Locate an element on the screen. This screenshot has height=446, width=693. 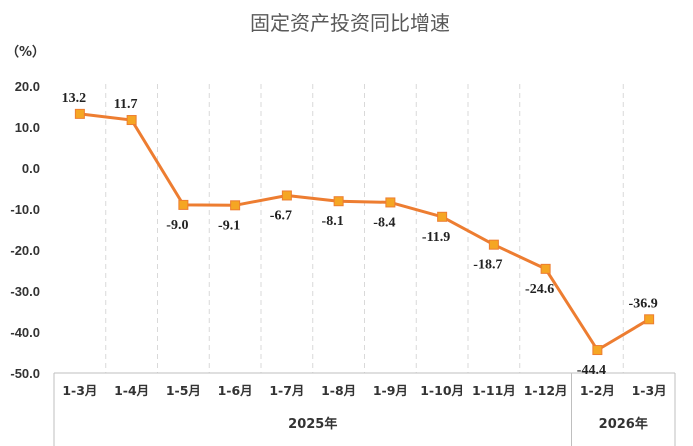
data-label: 13.2 is located at coordinates (74, 98).